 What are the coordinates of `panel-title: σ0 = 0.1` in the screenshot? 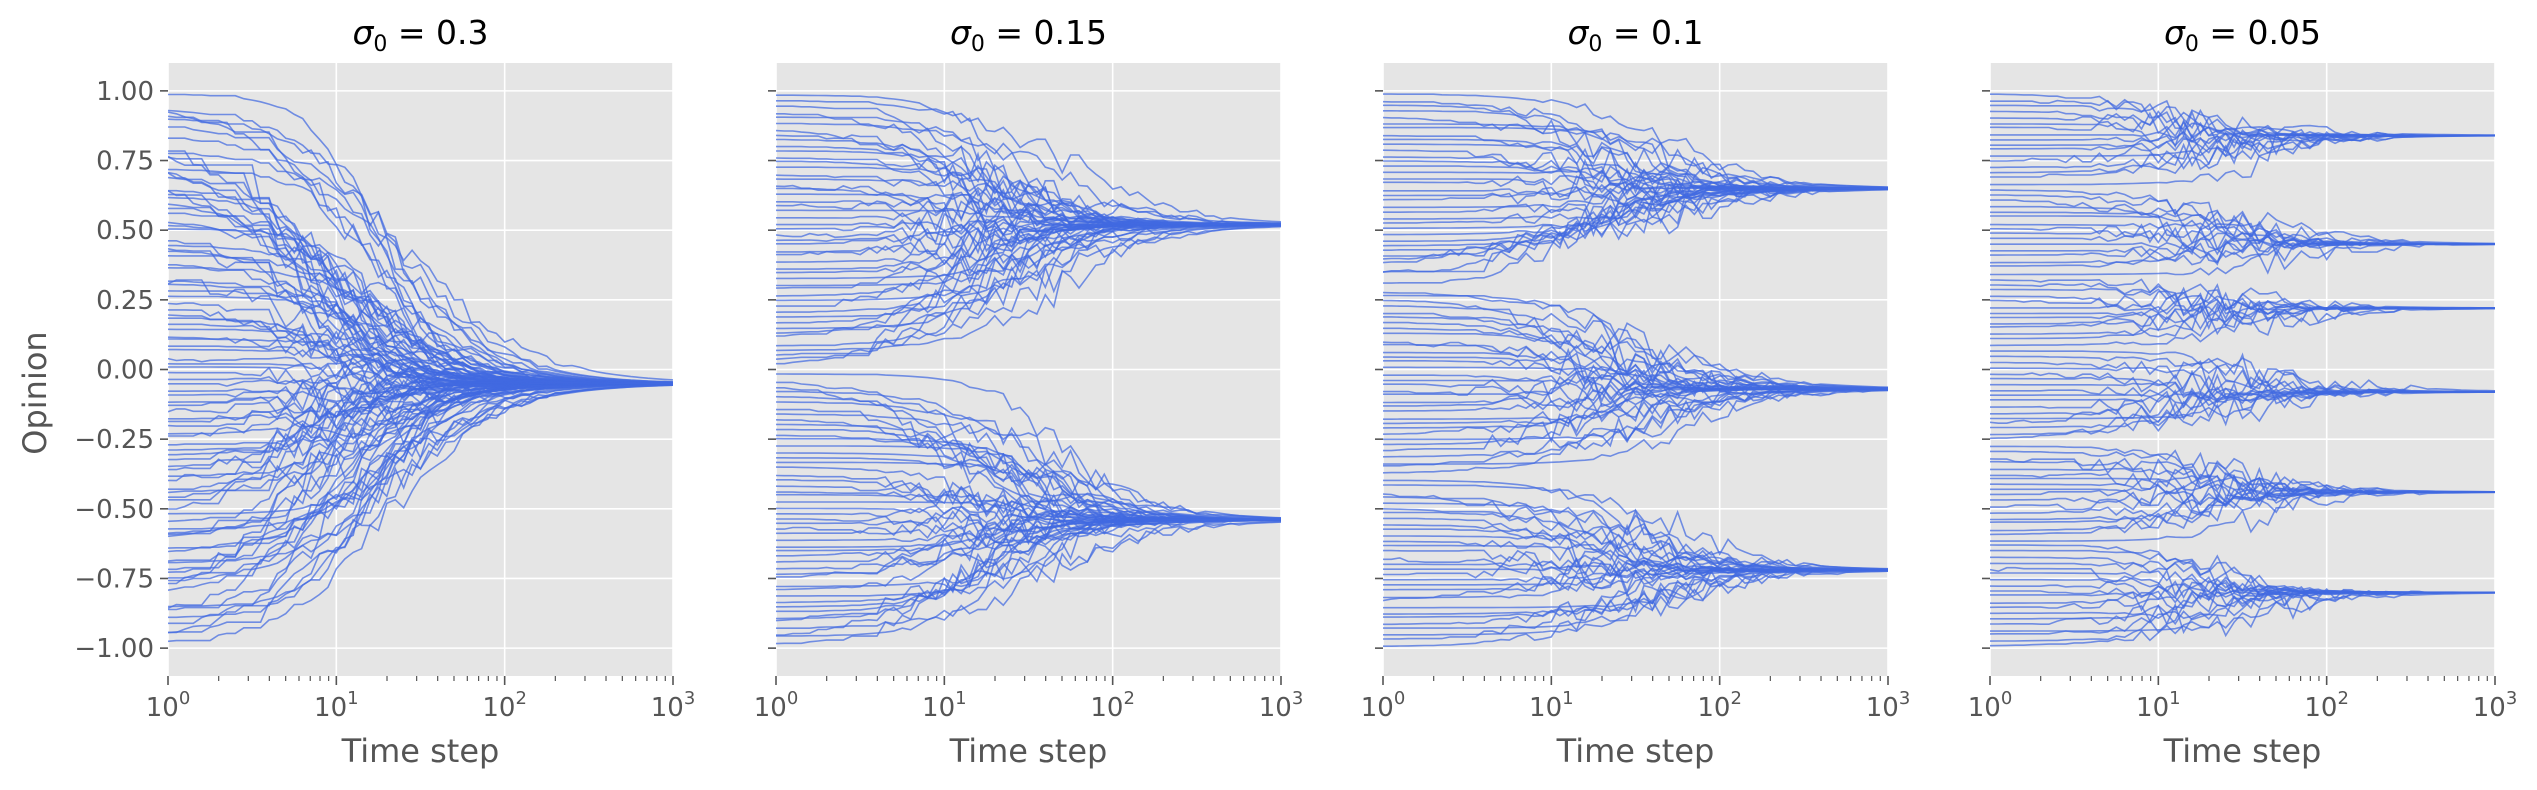 It's located at (1635, 35).